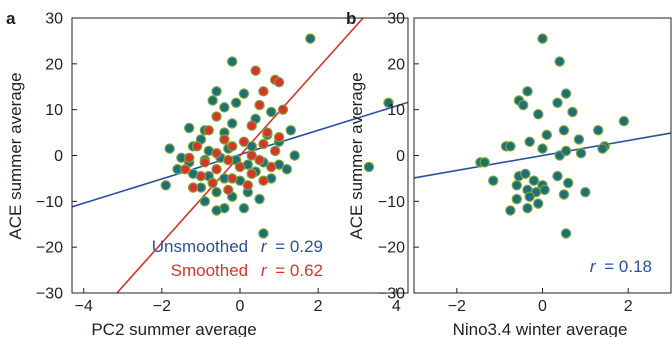 The width and height of the screenshot is (672, 337). I want to click on y-tick-label: 10, so click(396, 110).